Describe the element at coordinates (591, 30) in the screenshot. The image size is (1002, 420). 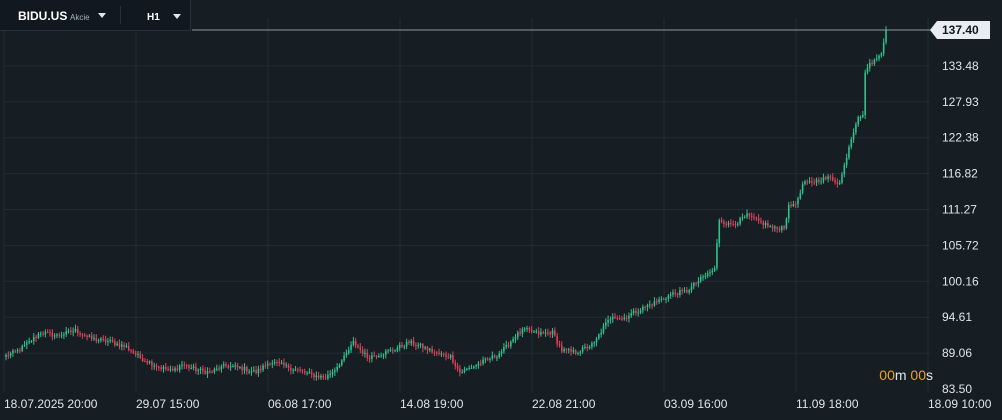
I see `last-price-marker: 137.40` at that location.